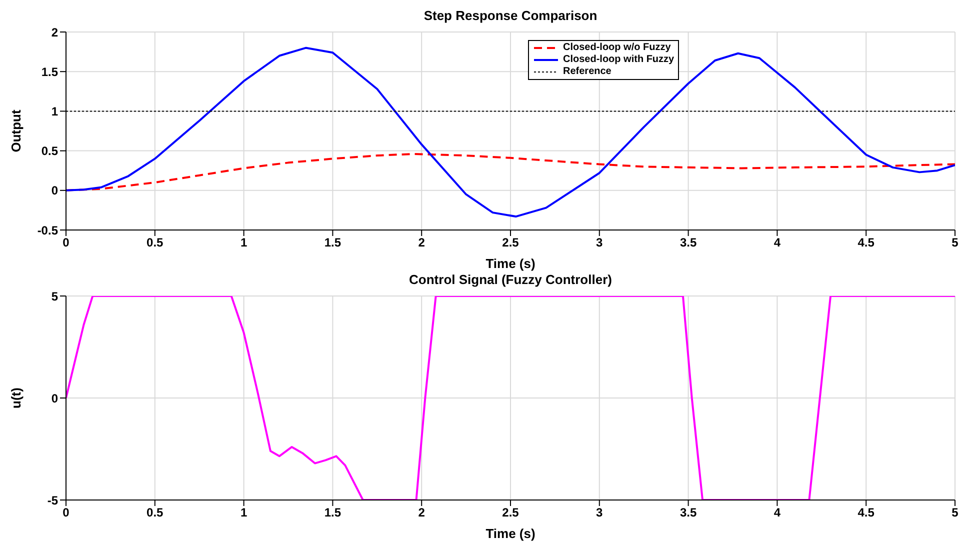  I want to click on y-axis-title: Output, so click(16, 130).